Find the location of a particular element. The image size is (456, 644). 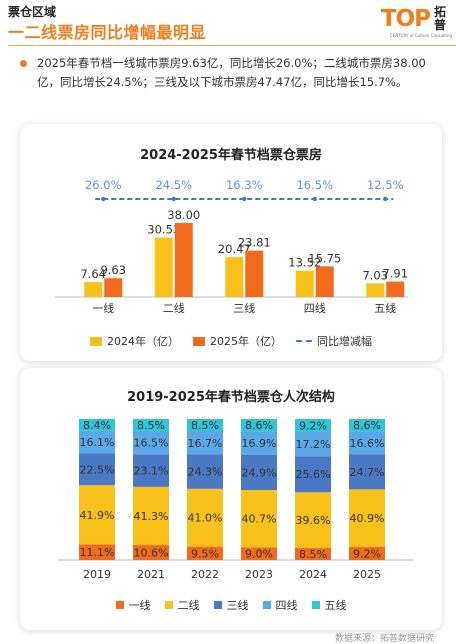

segment-label-tier2-2: 41.0% is located at coordinates (205, 518).